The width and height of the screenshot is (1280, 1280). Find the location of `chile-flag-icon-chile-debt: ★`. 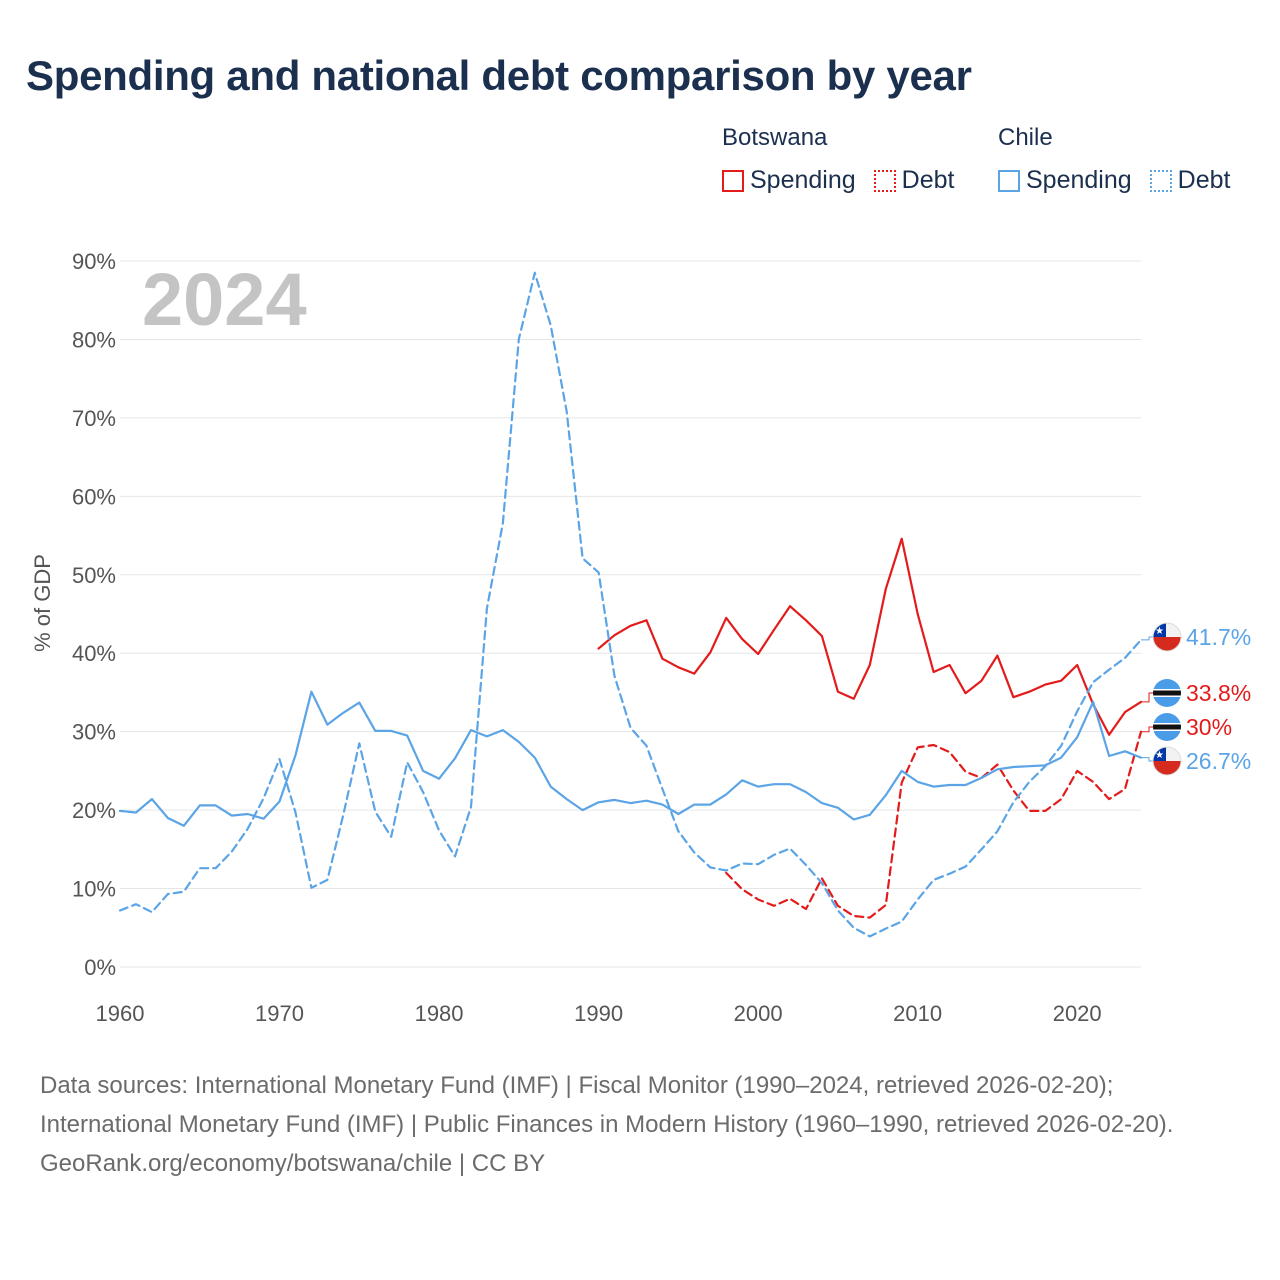

chile-flag-icon-chile-debt: ★ is located at coordinates (1167, 637).